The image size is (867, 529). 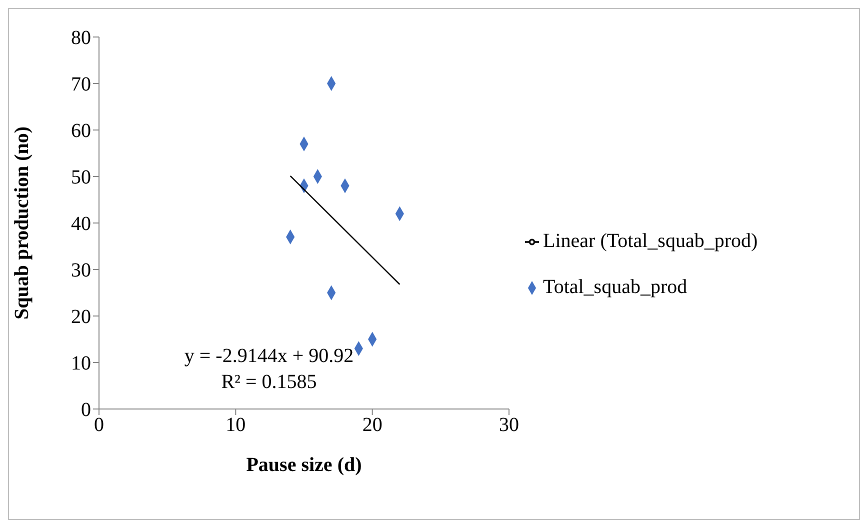 I want to click on y-tick-label: 50, so click(x=81, y=177).